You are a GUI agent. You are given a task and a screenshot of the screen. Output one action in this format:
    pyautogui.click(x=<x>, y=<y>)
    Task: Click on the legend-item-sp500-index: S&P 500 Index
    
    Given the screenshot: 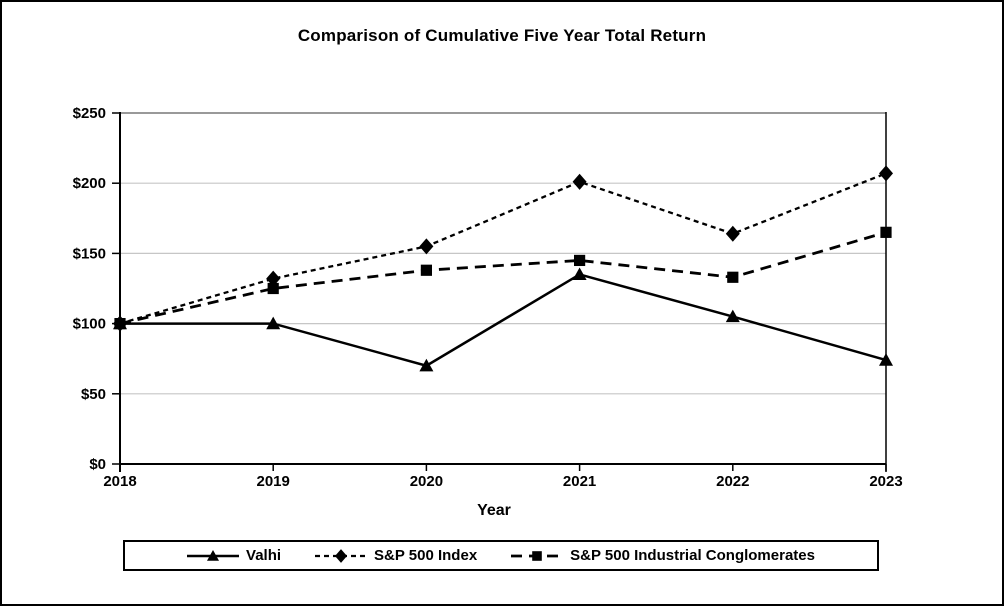 What is the action you would take?
    pyautogui.click(x=396, y=556)
    